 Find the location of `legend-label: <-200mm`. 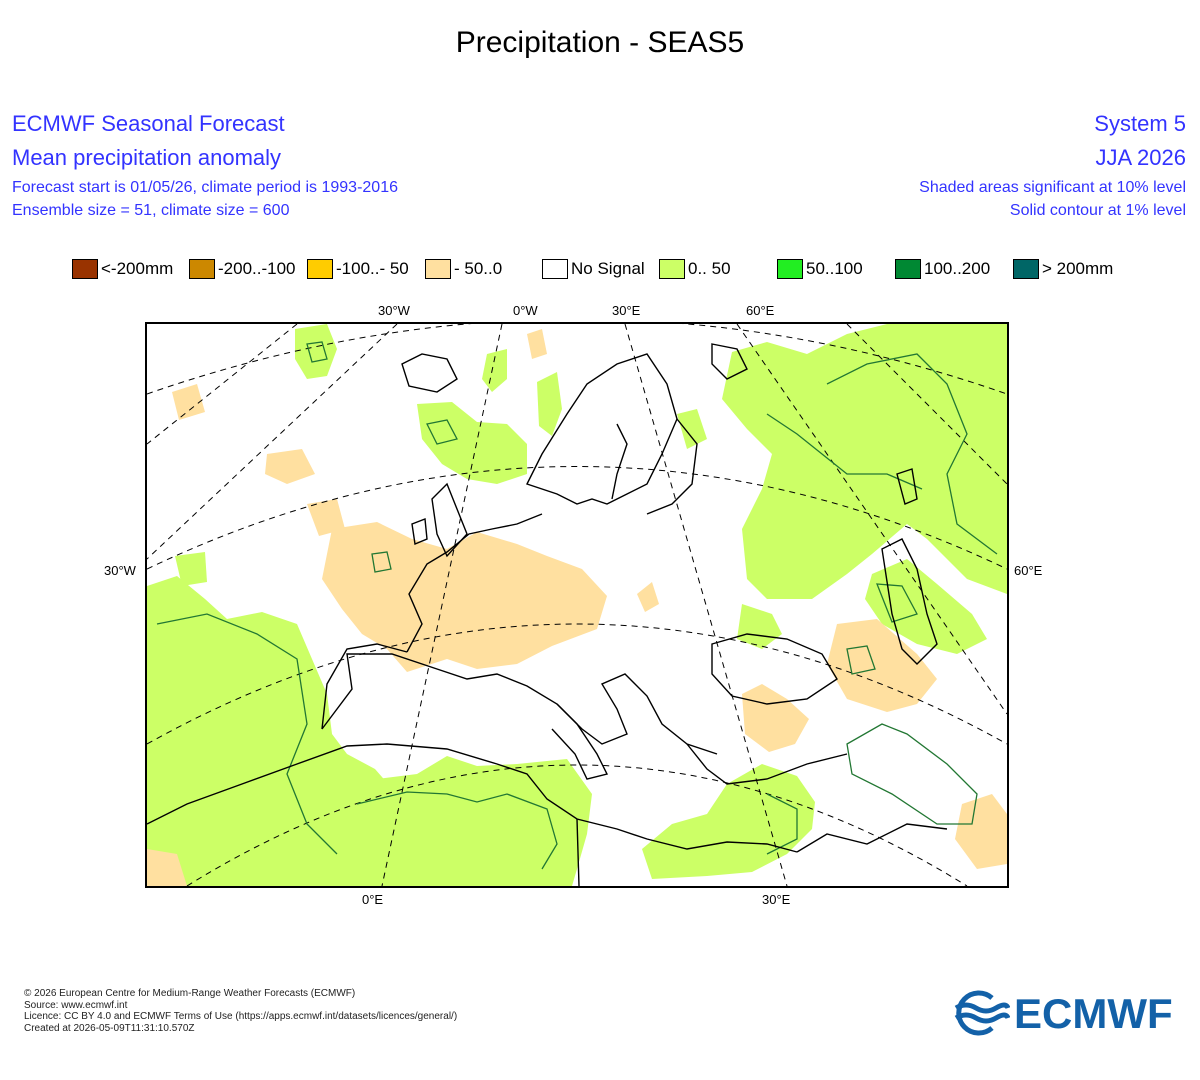

legend-label: <-200mm is located at coordinates (137, 268).